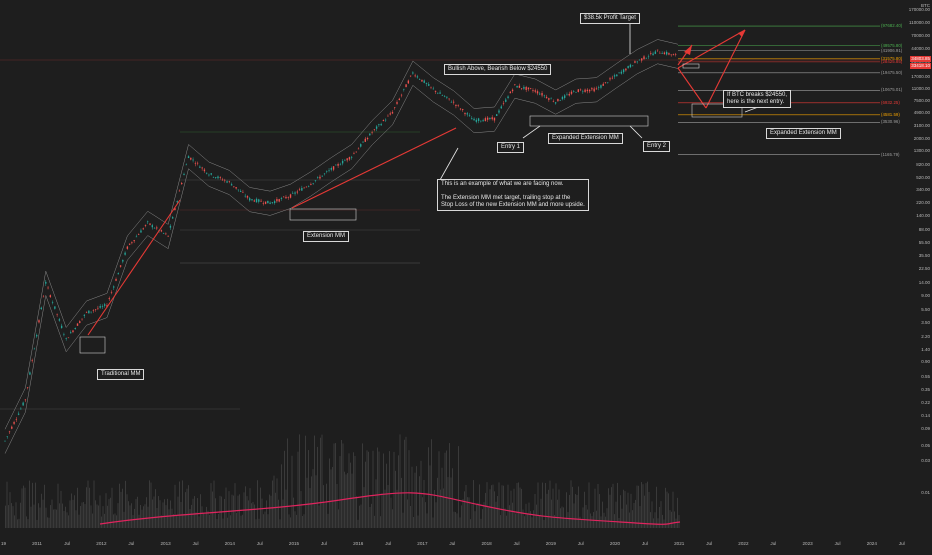 The width and height of the screenshot is (932, 555). What do you see at coordinates (921, 151) in the screenshot?
I see `y-tick-label: 1300.00` at bounding box center [921, 151].